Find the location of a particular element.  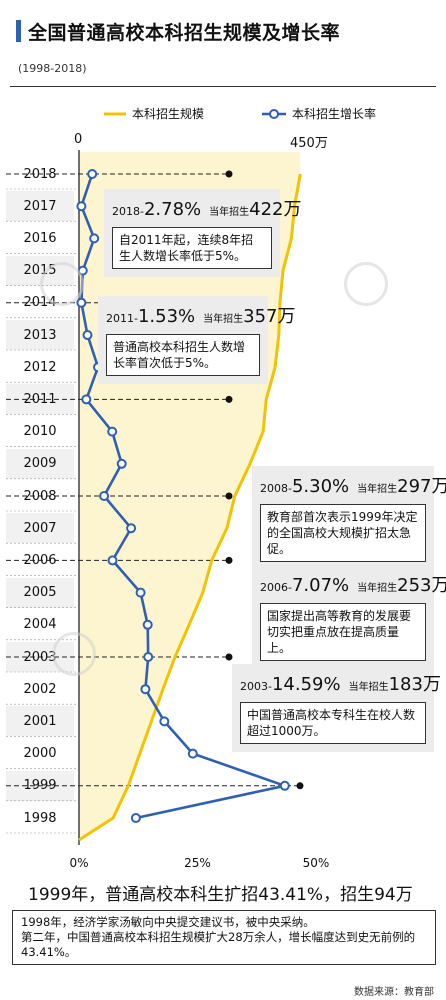

annotation-rate: 5.30% is located at coordinates (320, 486).